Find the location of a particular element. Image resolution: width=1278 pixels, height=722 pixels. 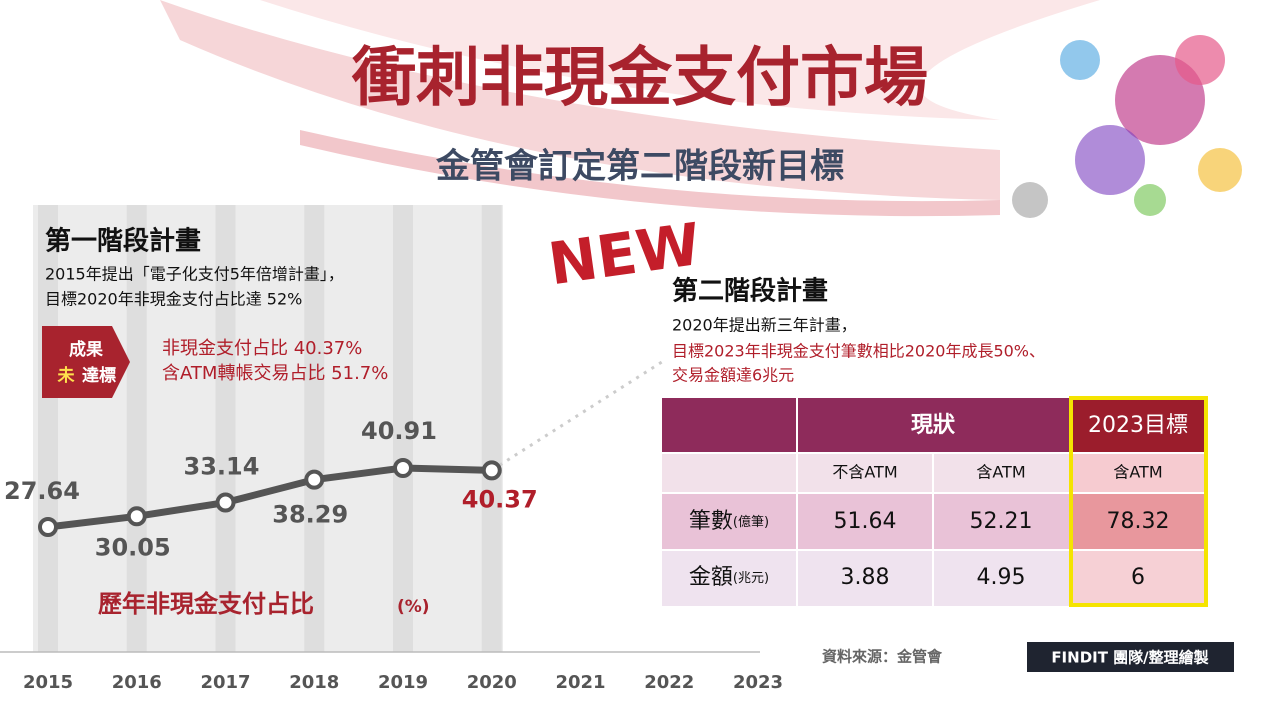

phase1-line: 目標2020年非現金支付占比達 52% is located at coordinates (173, 299).